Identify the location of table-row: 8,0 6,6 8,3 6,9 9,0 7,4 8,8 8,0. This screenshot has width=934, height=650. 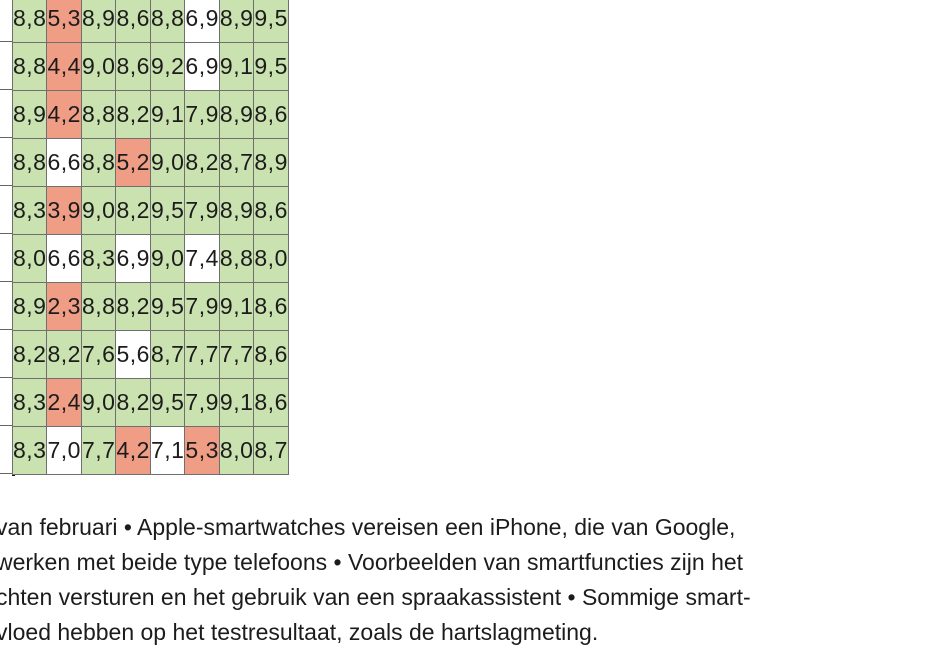
(150, 258).